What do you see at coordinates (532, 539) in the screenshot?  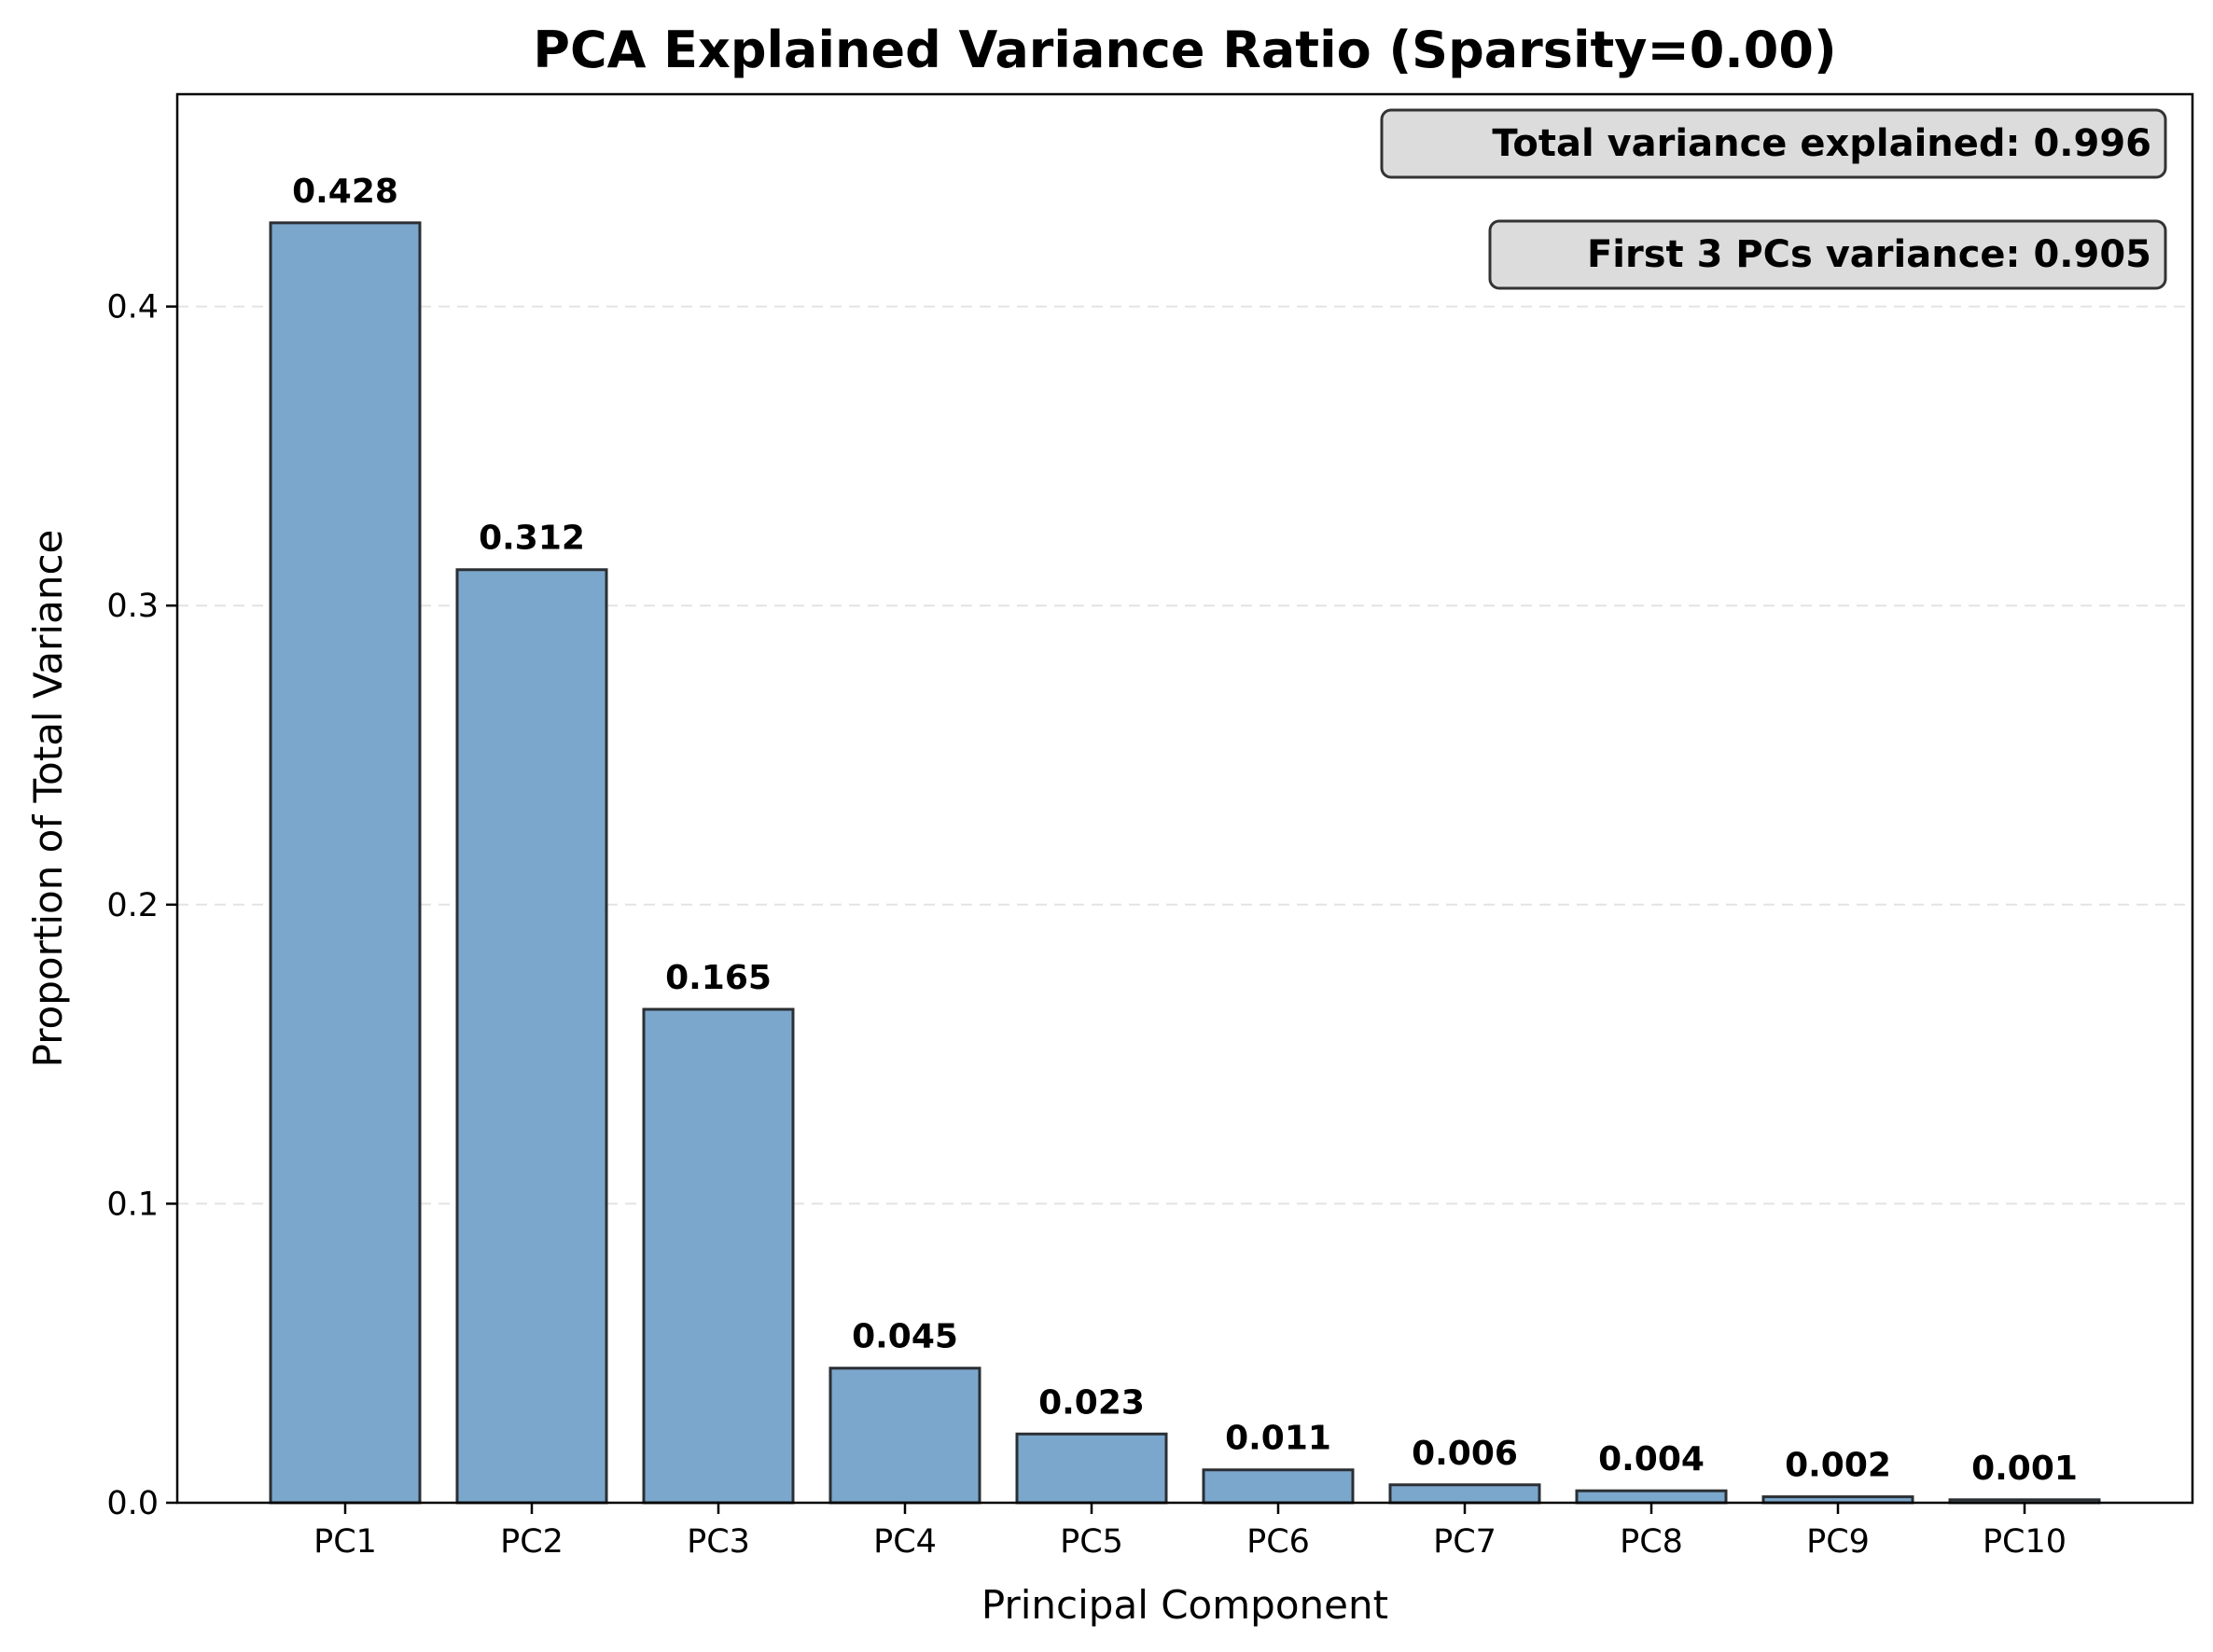 I see `value-label: 0.312` at bounding box center [532, 539].